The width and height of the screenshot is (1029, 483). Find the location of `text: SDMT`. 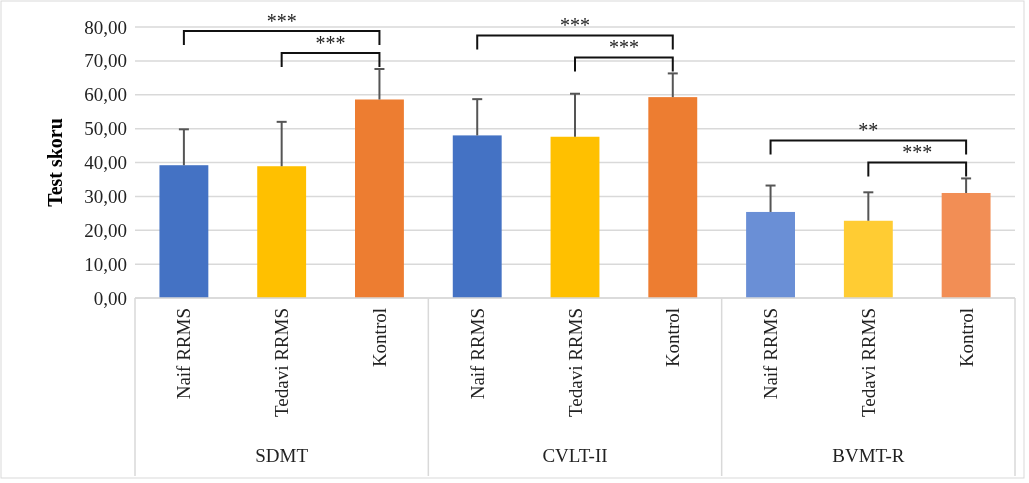

text: SDMT is located at coordinates (282, 455).